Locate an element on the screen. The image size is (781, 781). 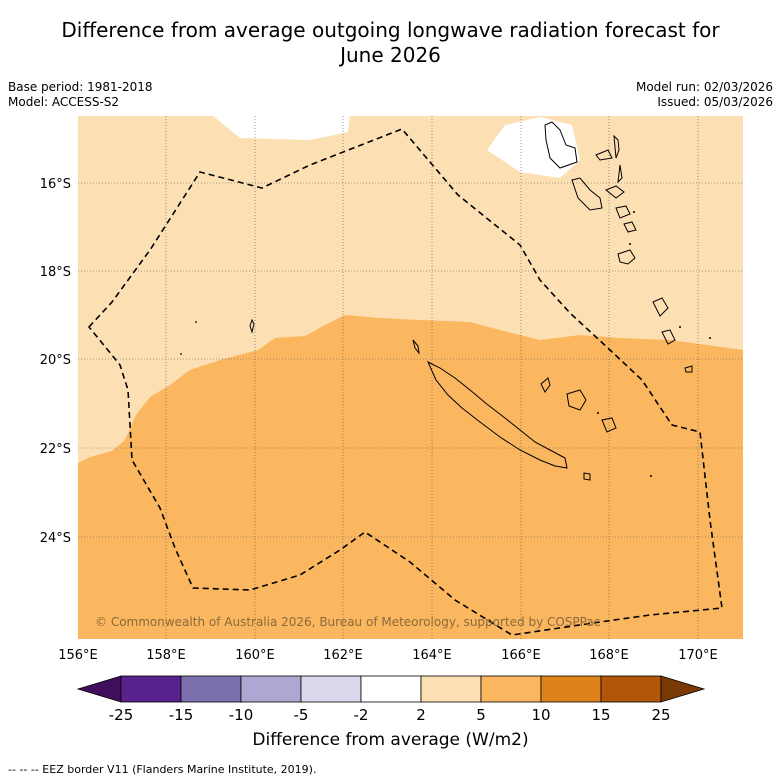
anomaly-white-region-north is located at coordinates (281, 128).